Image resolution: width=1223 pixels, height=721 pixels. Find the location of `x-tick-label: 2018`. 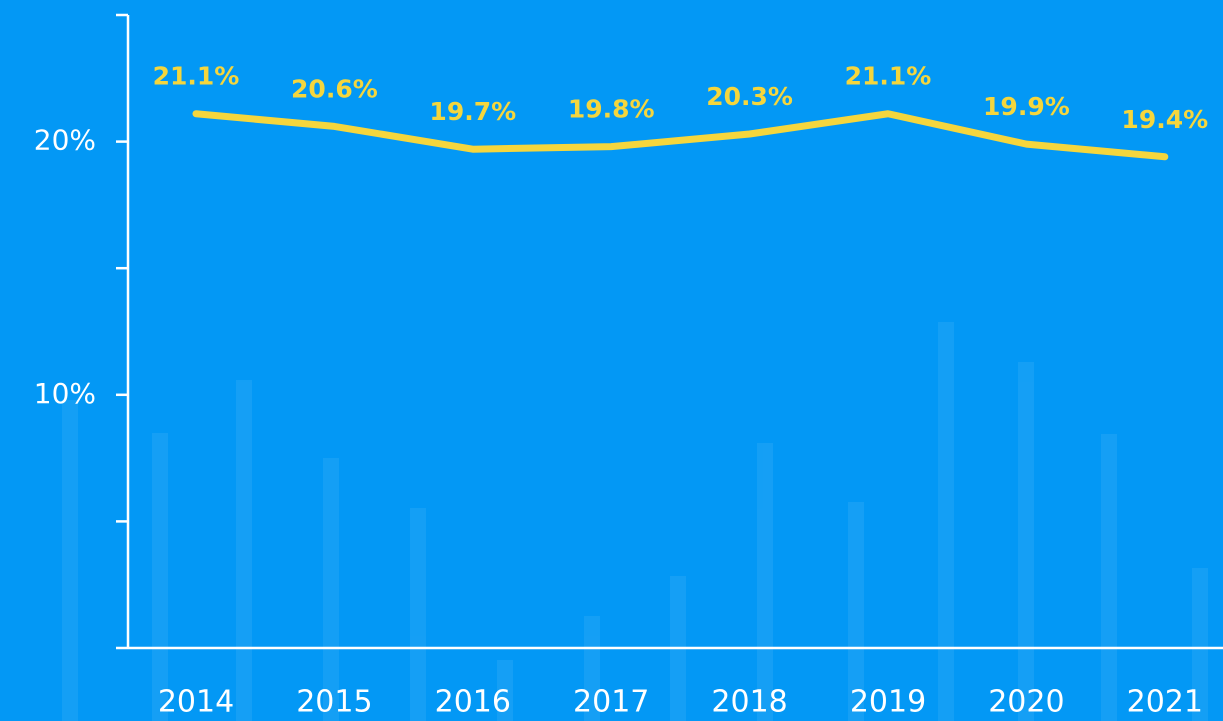

x-tick-label: 2018 is located at coordinates (749, 702).